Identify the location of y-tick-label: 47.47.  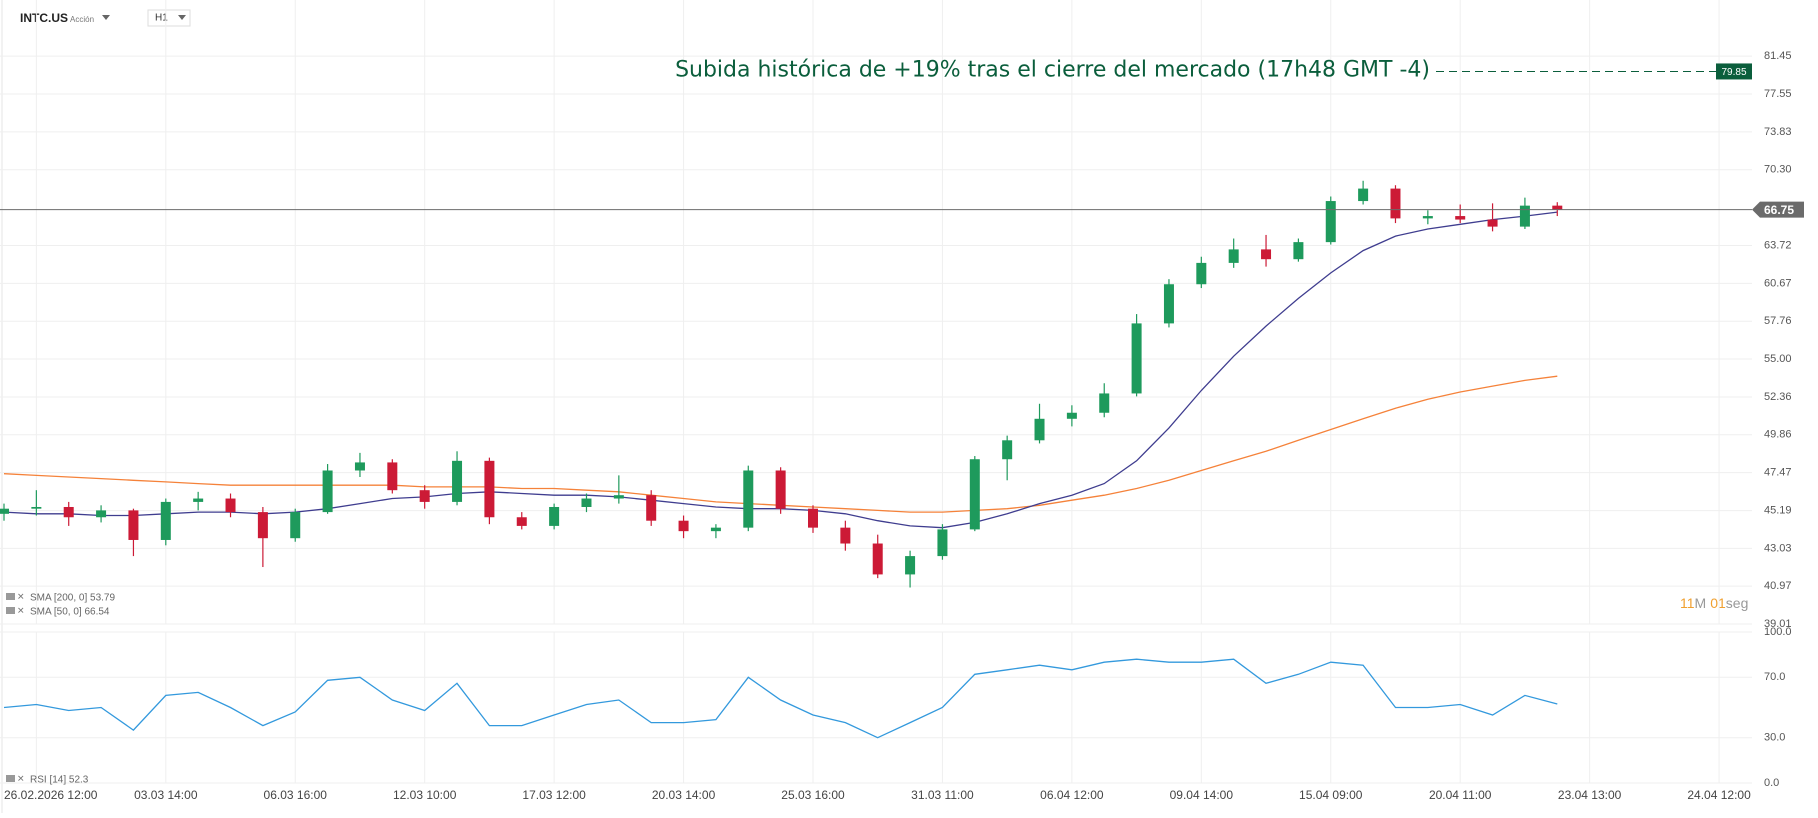
(1778, 473).